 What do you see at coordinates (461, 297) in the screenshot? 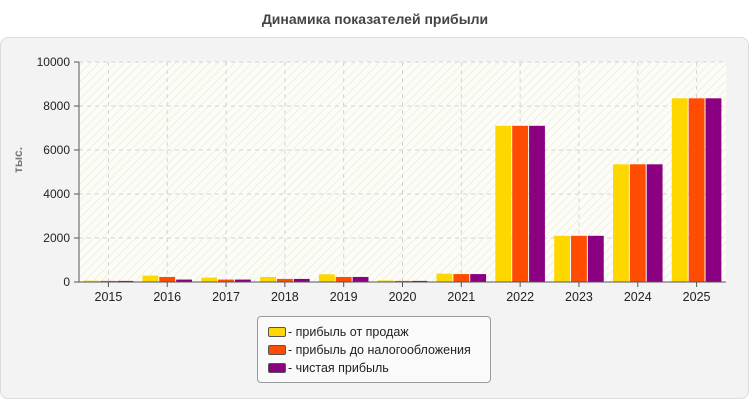
I see `x-tick-label: 2021` at bounding box center [461, 297].